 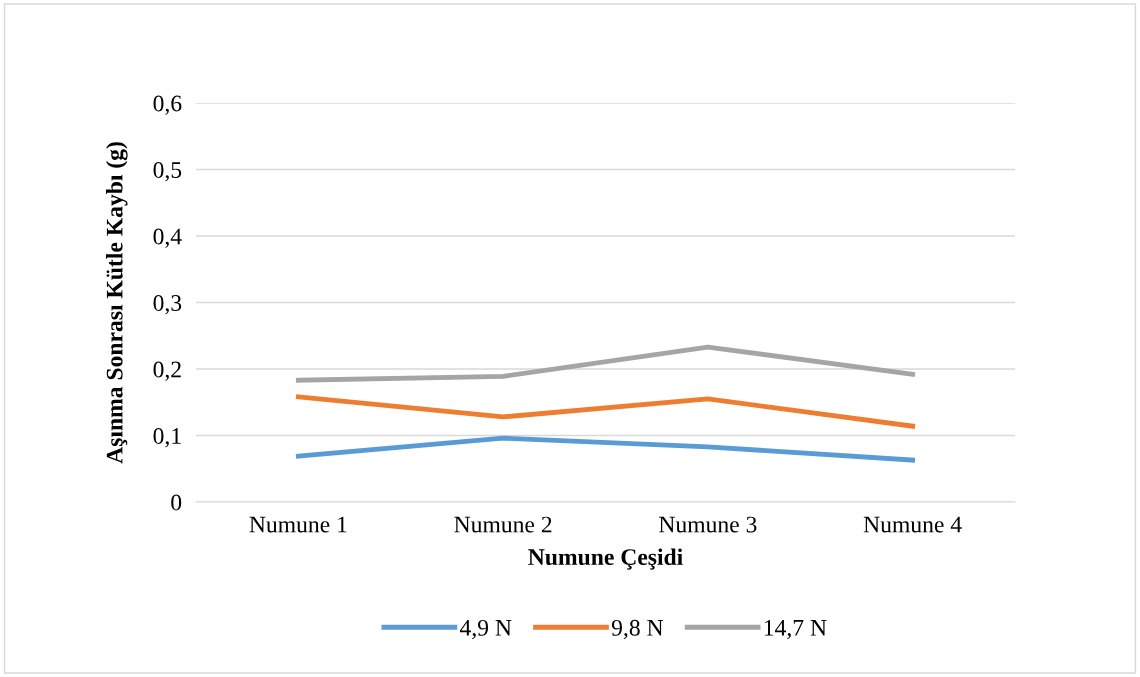 What do you see at coordinates (167, 105) in the screenshot?
I see `y-tick-label: 0,6` at bounding box center [167, 105].